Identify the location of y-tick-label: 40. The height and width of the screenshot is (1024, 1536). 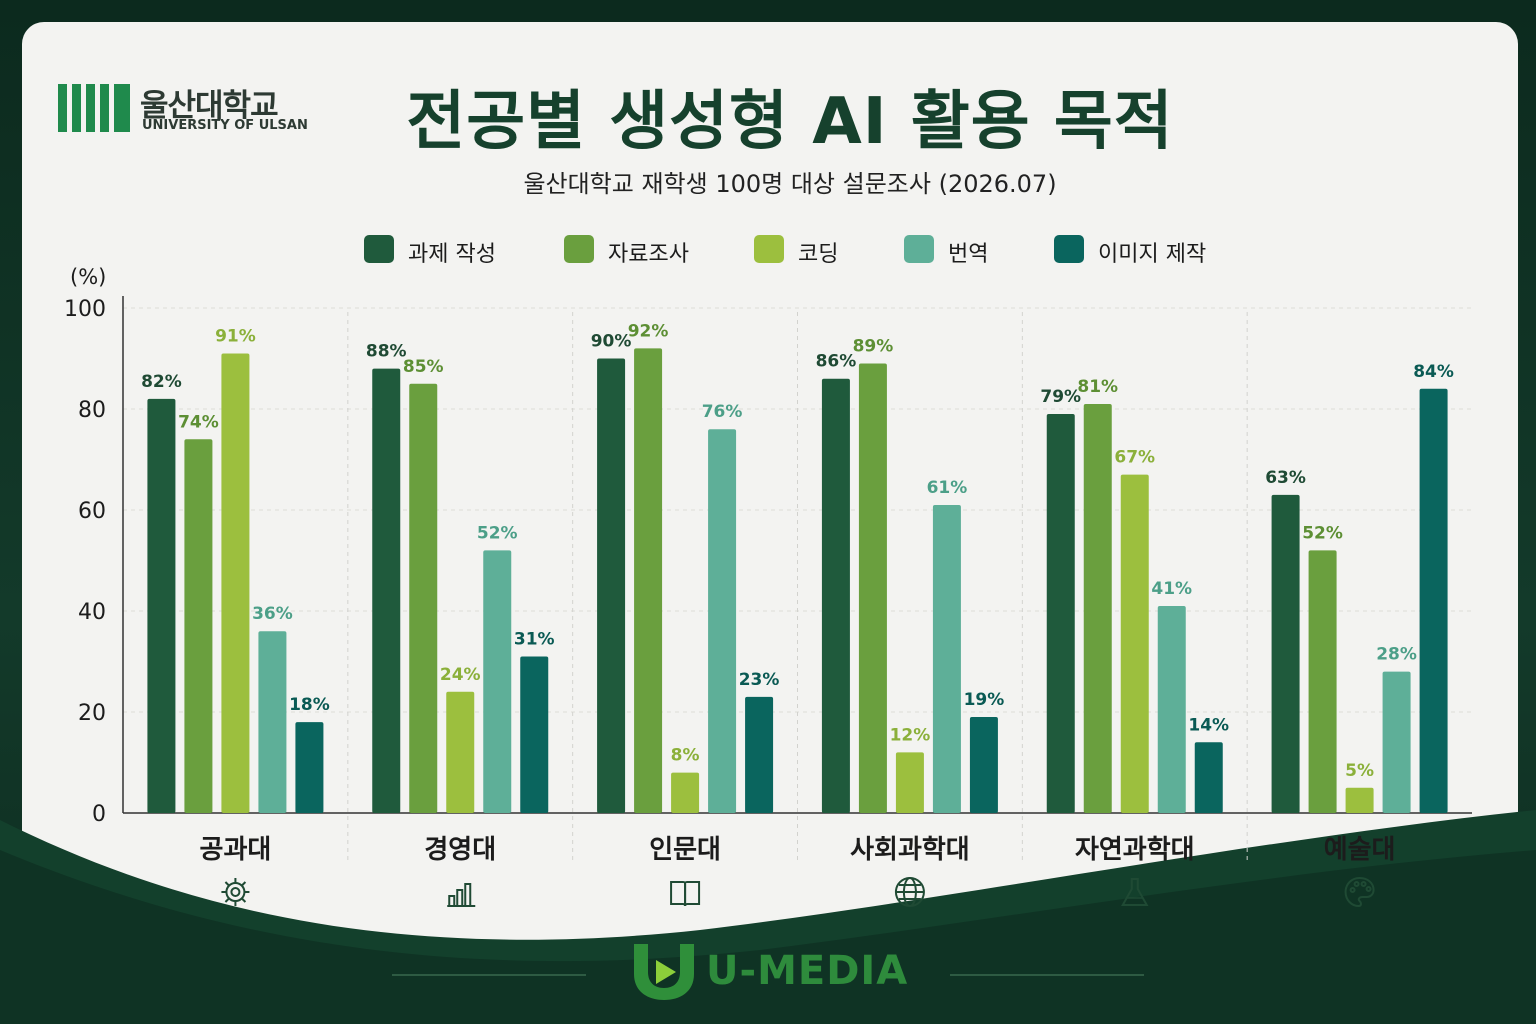
(92, 612).